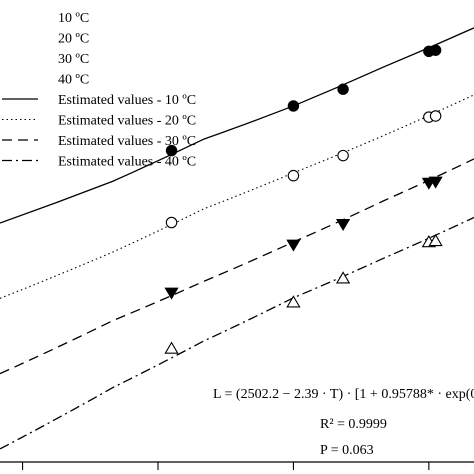  I want to click on legend-item-40-c: 40 ºC, so click(73, 80).